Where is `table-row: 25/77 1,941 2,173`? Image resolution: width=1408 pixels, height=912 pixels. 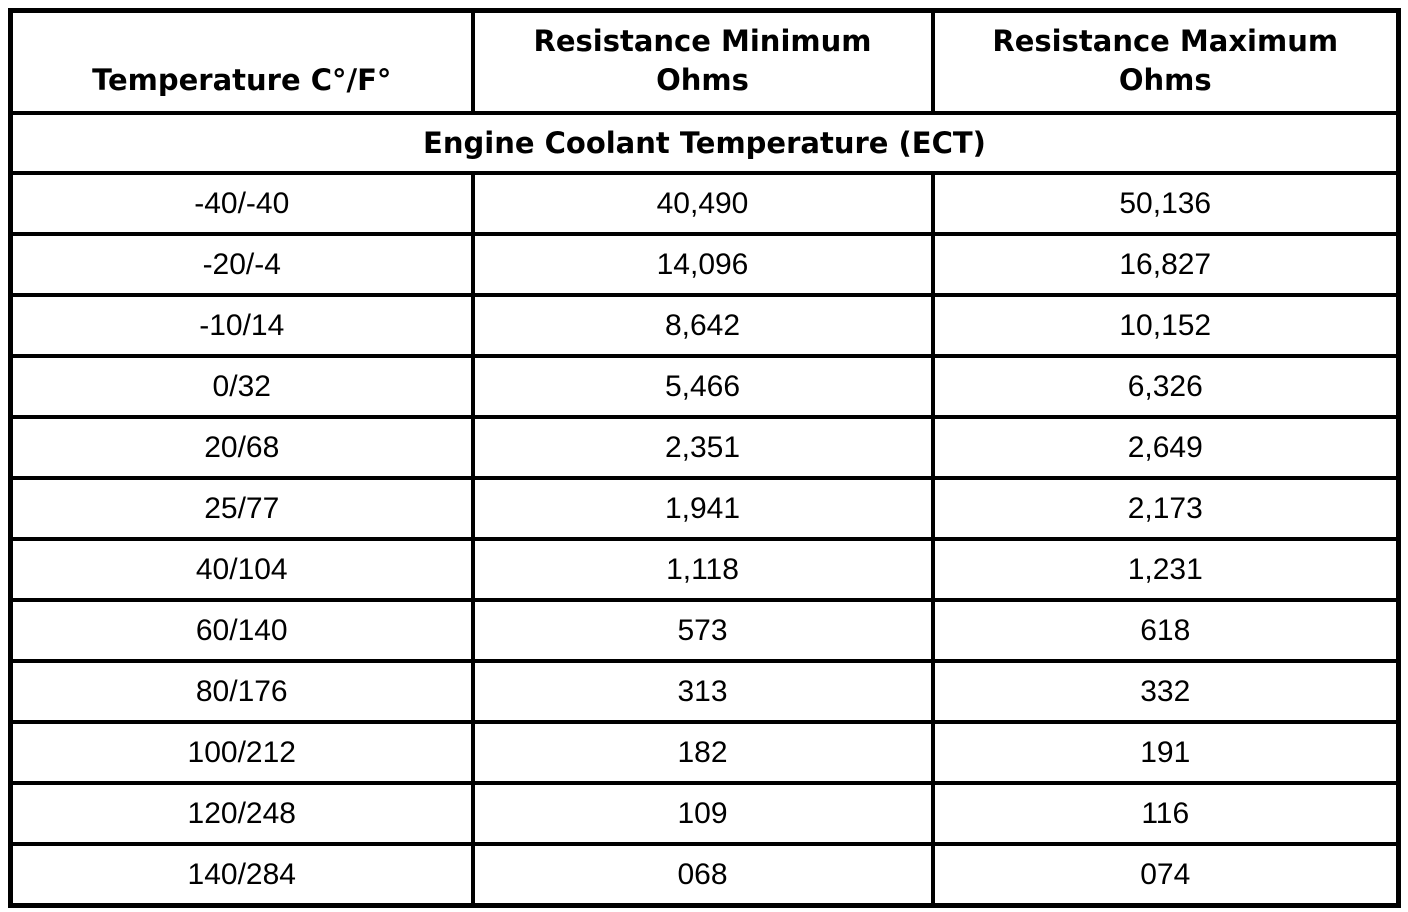 table-row: 25/77 1,941 2,173 is located at coordinates (704, 508).